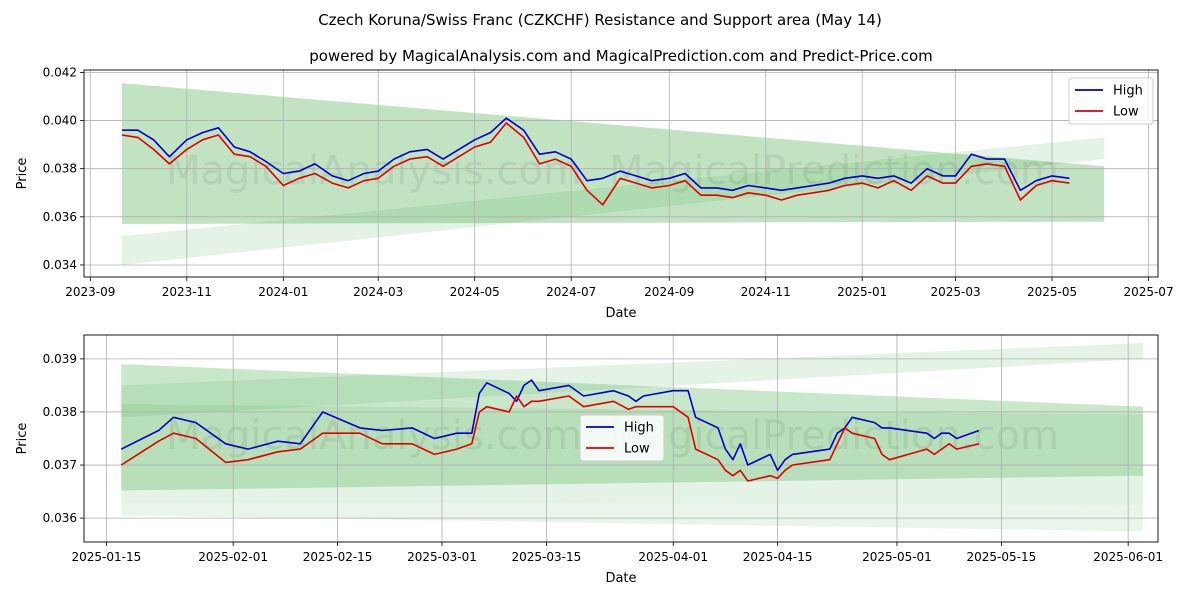  What do you see at coordinates (571, 292) in the screenshot?
I see `x-tick-label: 2024-07` at bounding box center [571, 292].